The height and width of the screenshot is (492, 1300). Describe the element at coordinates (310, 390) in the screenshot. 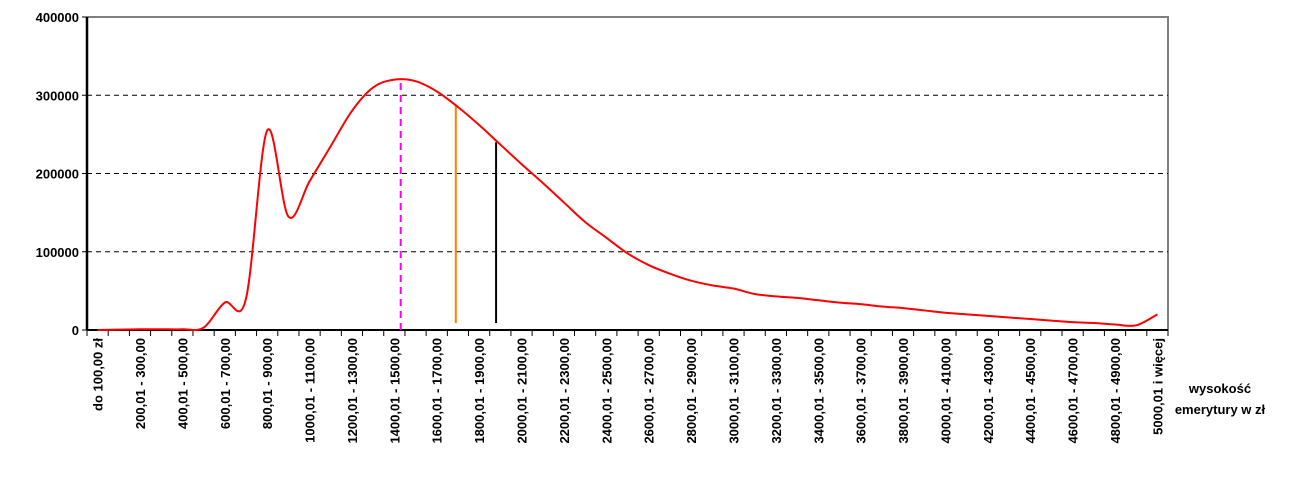

I see `x-tick-label: 1000,01 - 1100,00` at that location.